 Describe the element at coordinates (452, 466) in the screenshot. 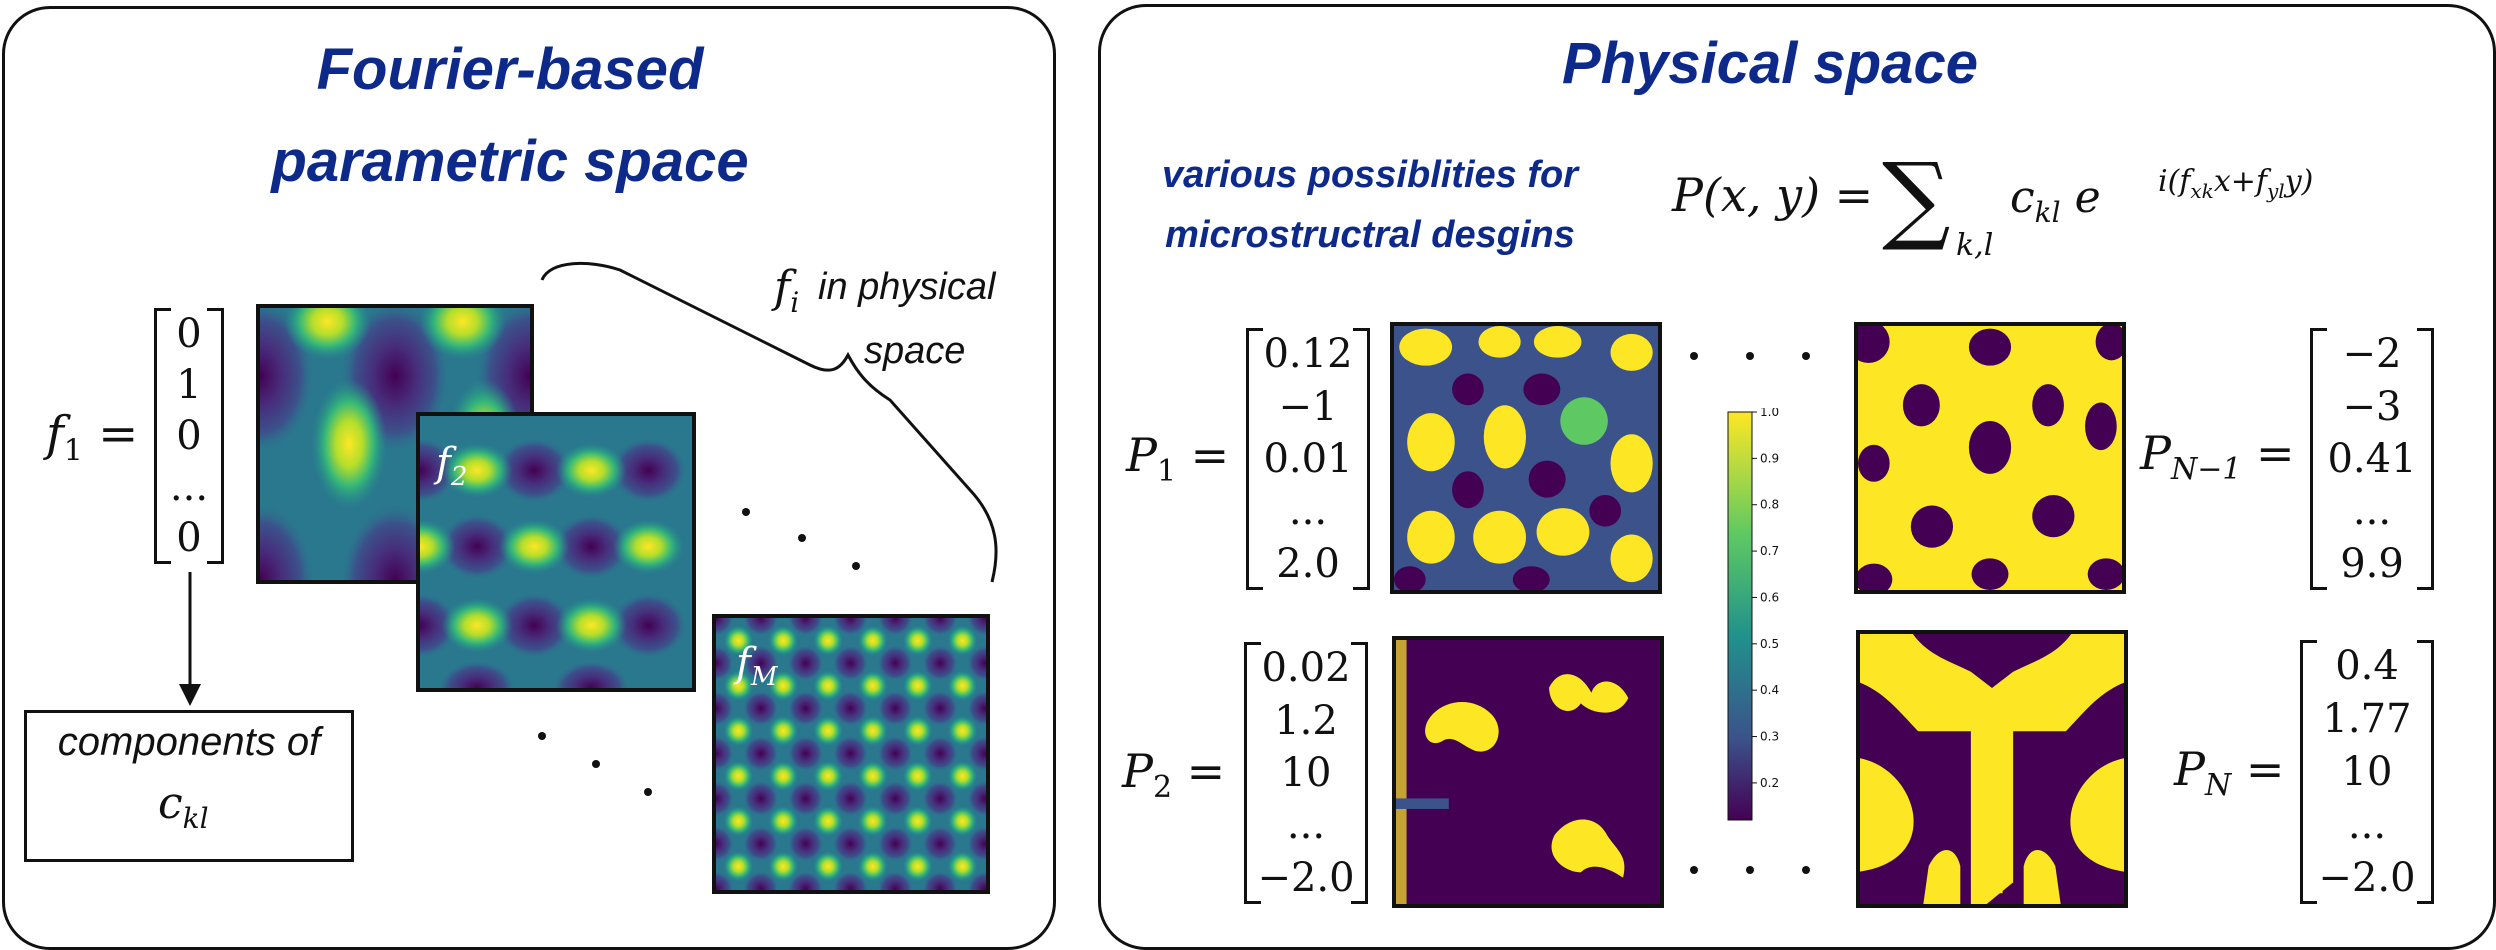

I see `f2-label: f2` at that location.